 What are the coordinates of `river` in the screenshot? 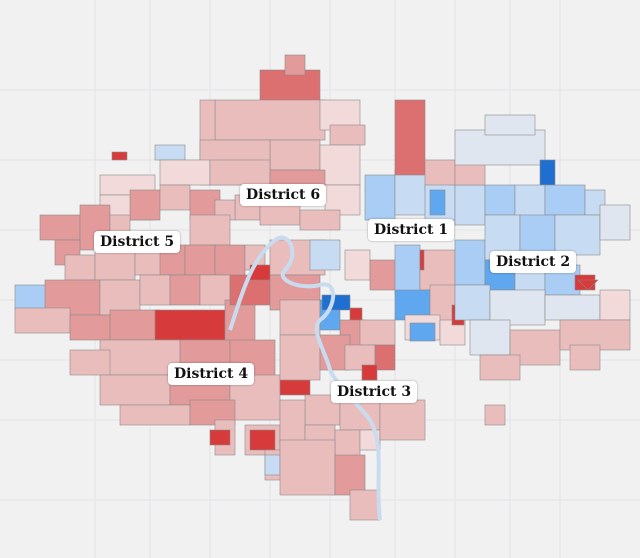 It's located at (305, 378).